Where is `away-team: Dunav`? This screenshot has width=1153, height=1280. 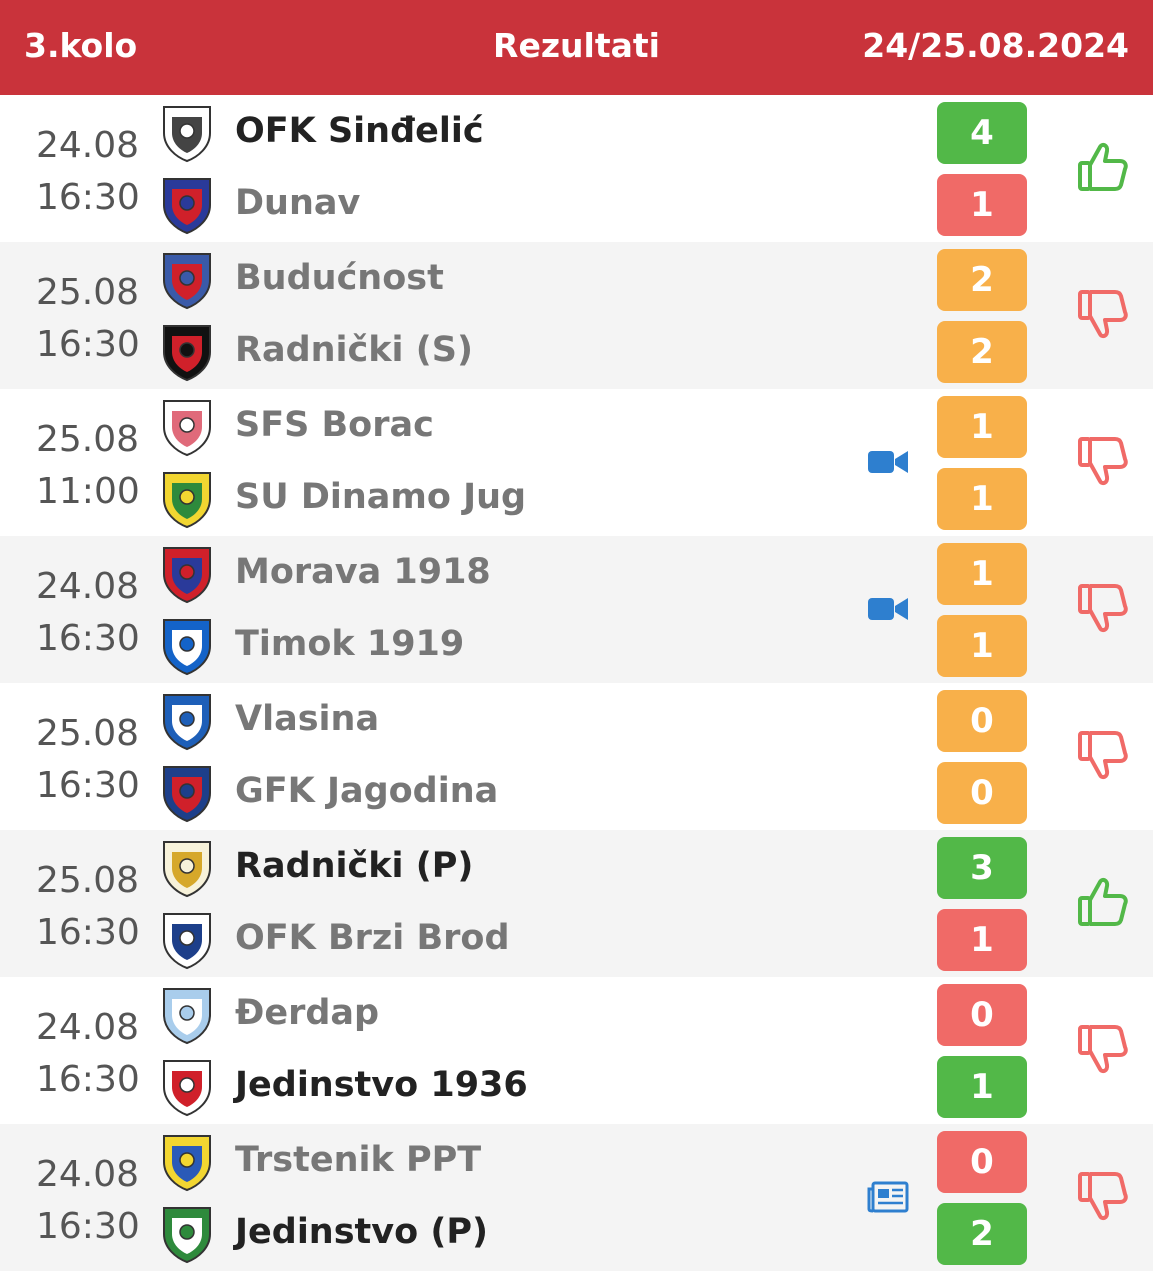
away-team: Dunav is located at coordinates (508, 205).